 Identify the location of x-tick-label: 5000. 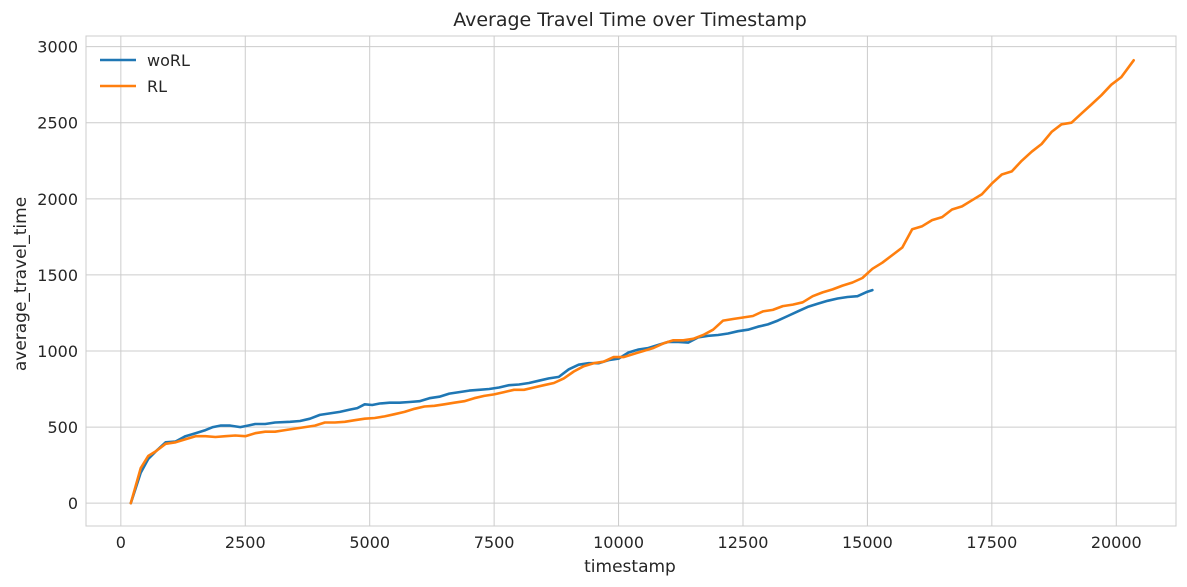
(369, 542).